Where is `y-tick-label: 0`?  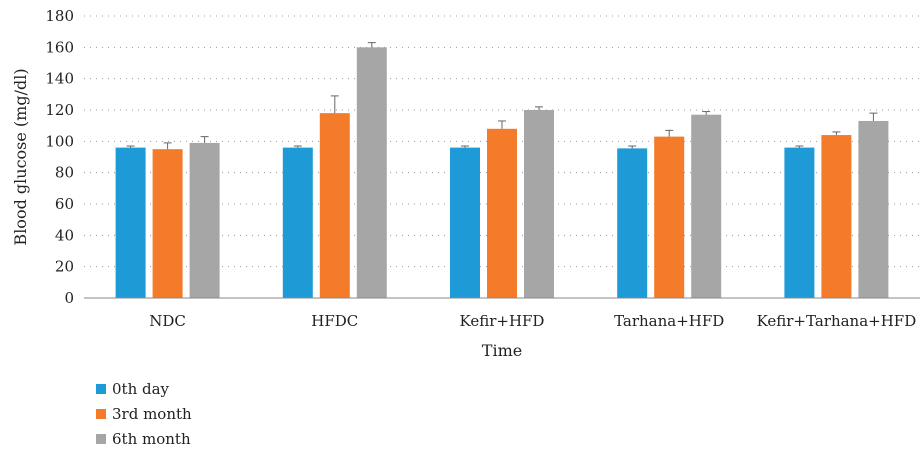
y-tick-label: 0 is located at coordinates (69, 298).